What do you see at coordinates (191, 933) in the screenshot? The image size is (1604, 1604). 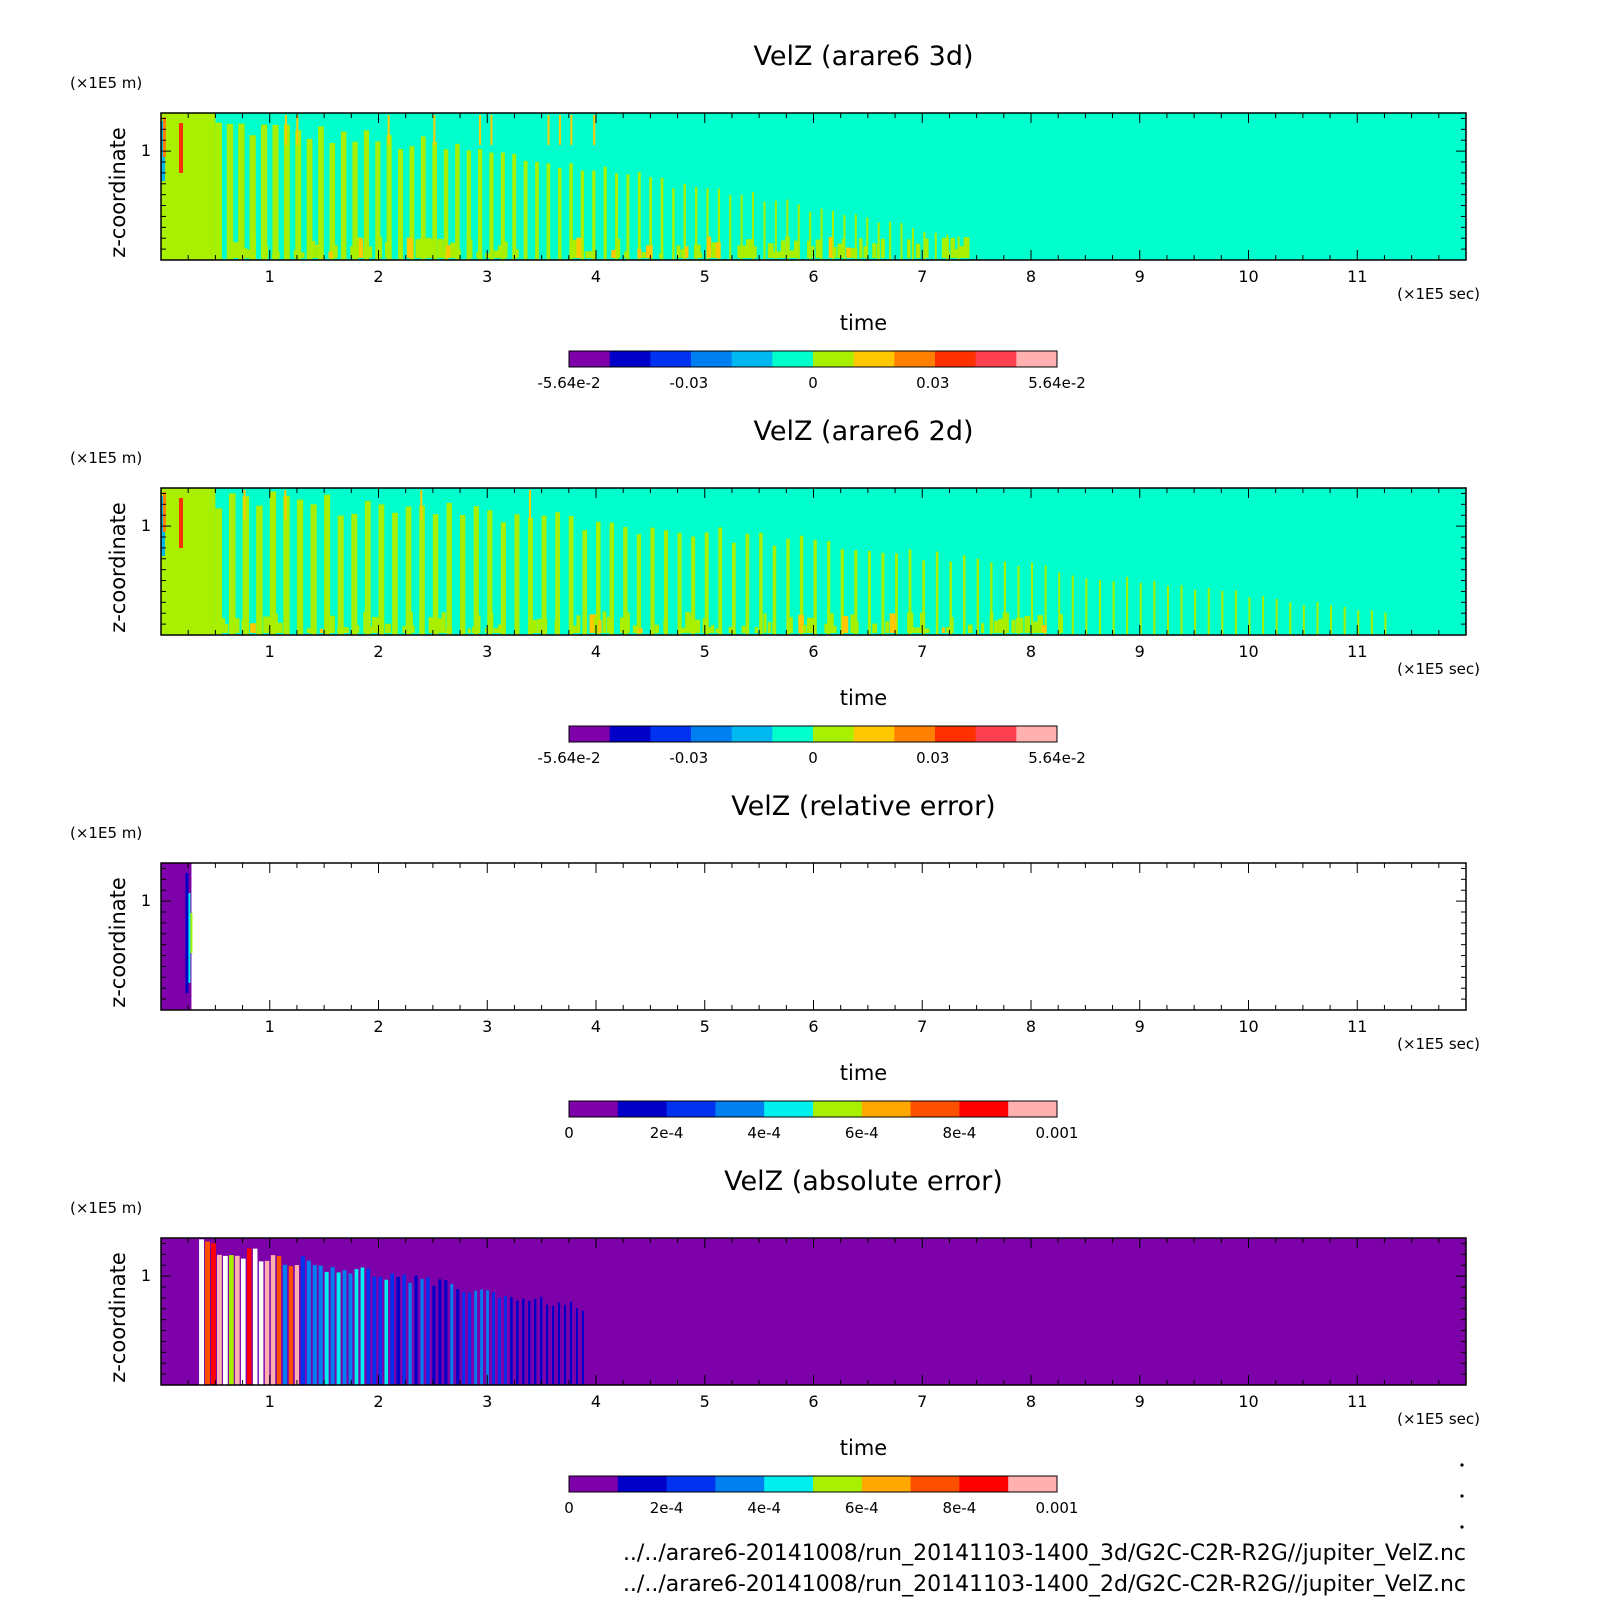 I see `error-edge` at bounding box center [191, 933].